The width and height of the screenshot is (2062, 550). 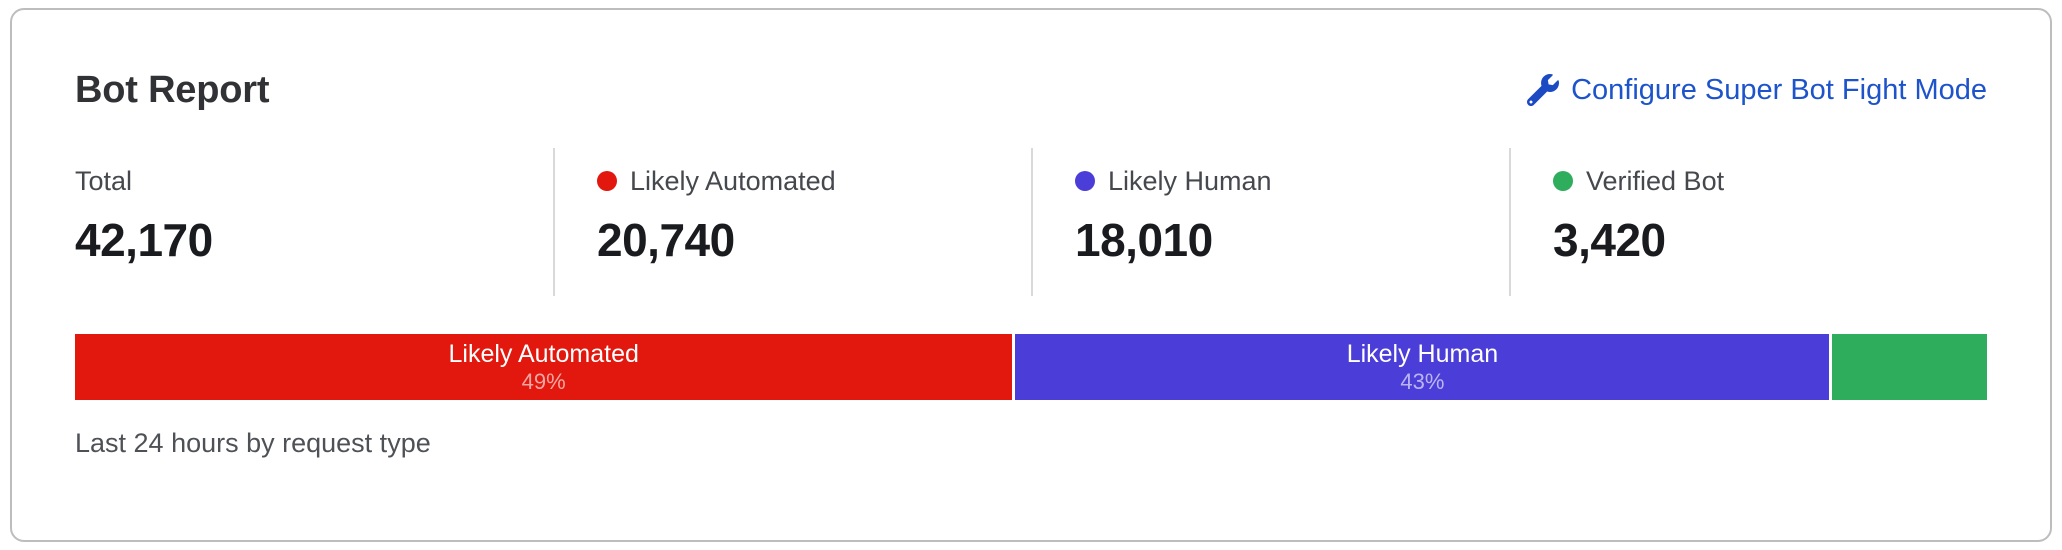 What do you see at coordinates (666, 240) in the screenshot?
I see `stat-likely-automated-value: 20,740` at bounding box center [666, 240].